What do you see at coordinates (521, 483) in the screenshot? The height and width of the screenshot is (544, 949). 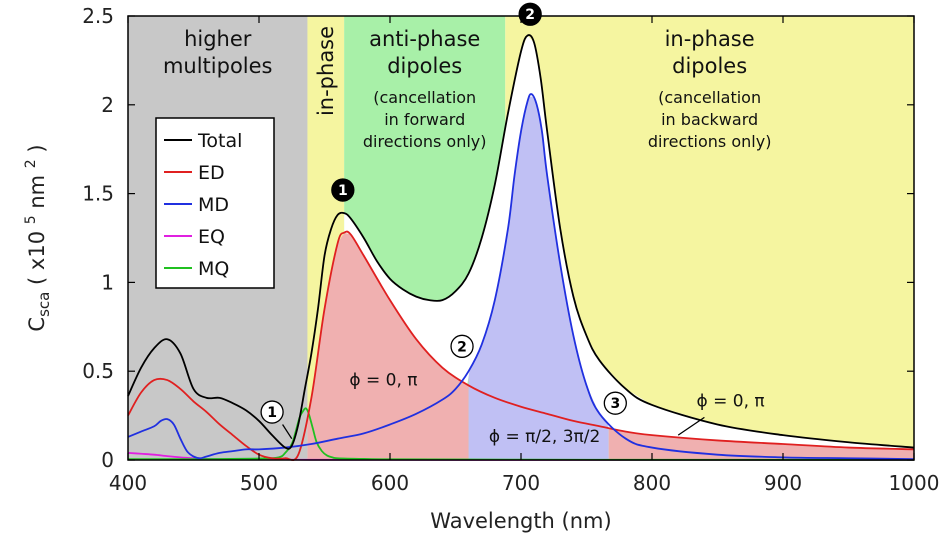 I see `x-tick-label: 700` at bounding box center [521, 483].